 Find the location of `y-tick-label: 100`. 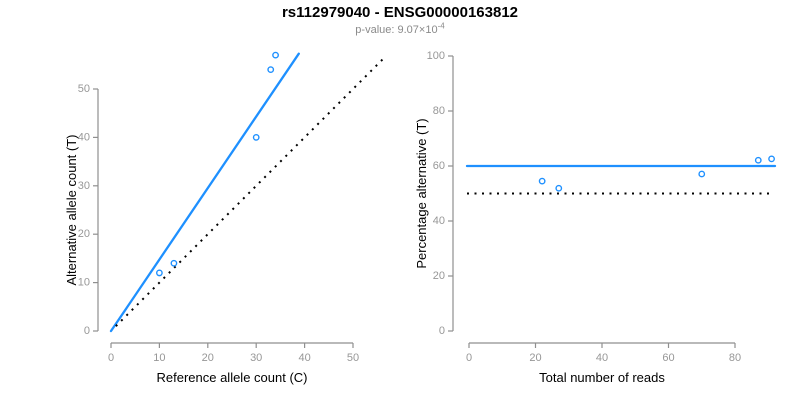

y-tick-label: 100 is located at coordinates (436, 56).